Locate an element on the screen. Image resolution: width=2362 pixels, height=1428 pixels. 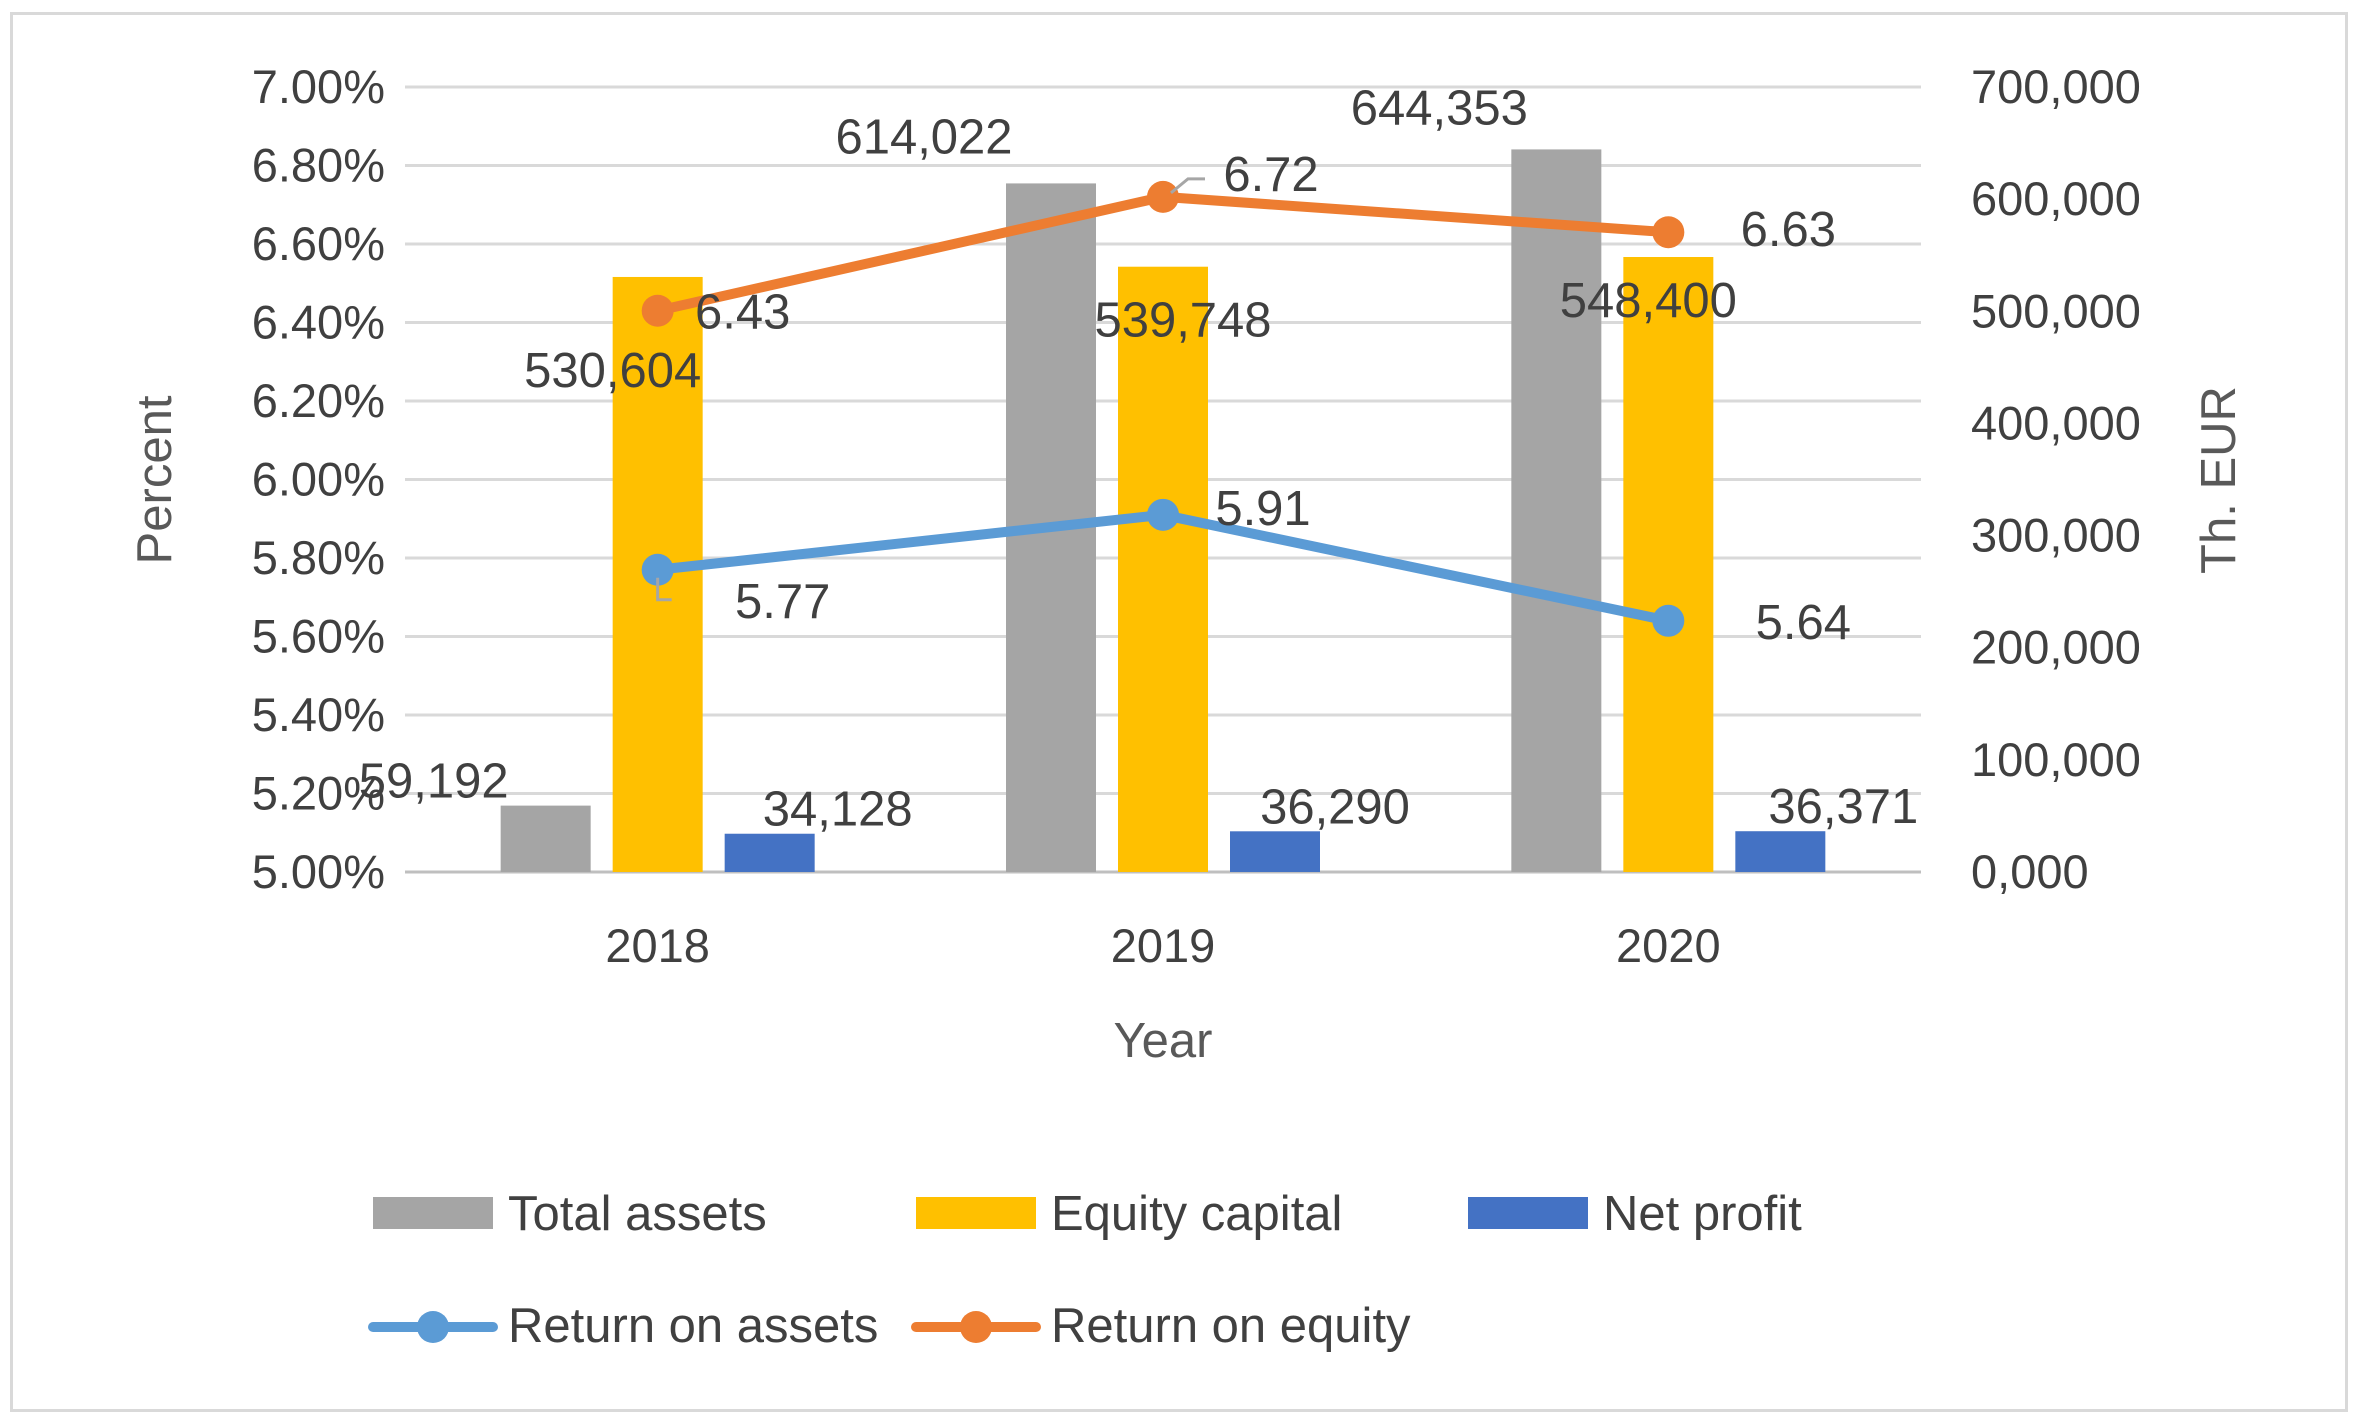
y-left-tick-label: 6.60% is located at coordinates (318, 243).